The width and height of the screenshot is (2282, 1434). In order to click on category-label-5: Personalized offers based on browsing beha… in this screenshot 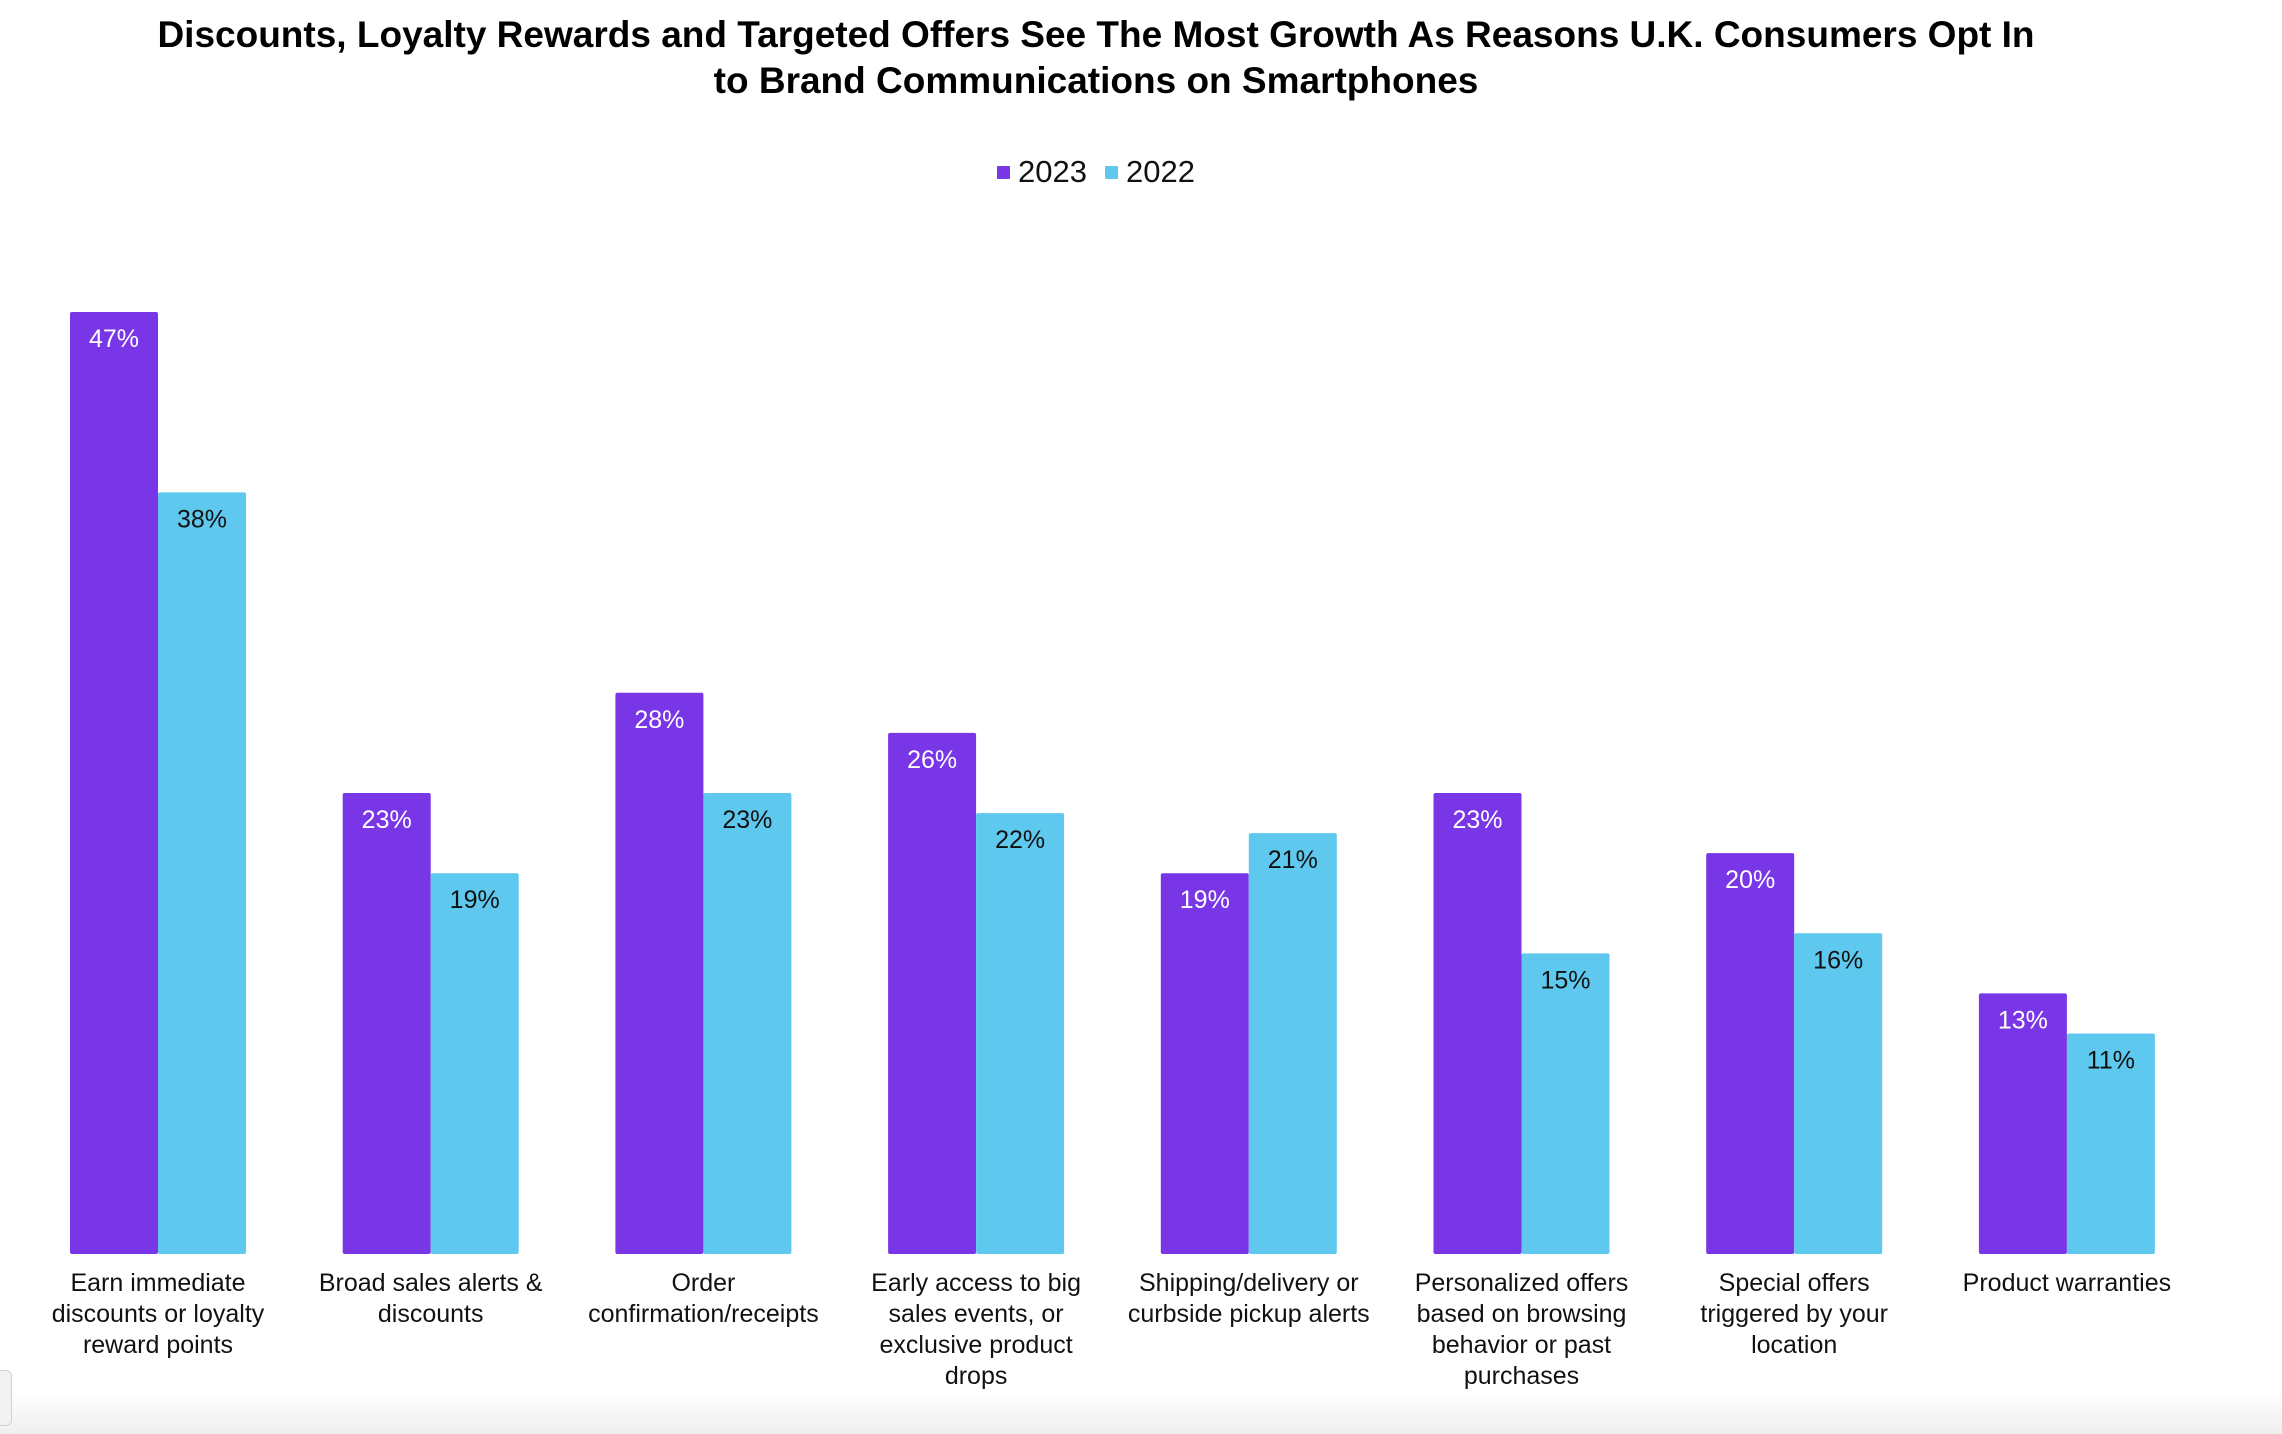, I will do `click(1522, 1330)`.